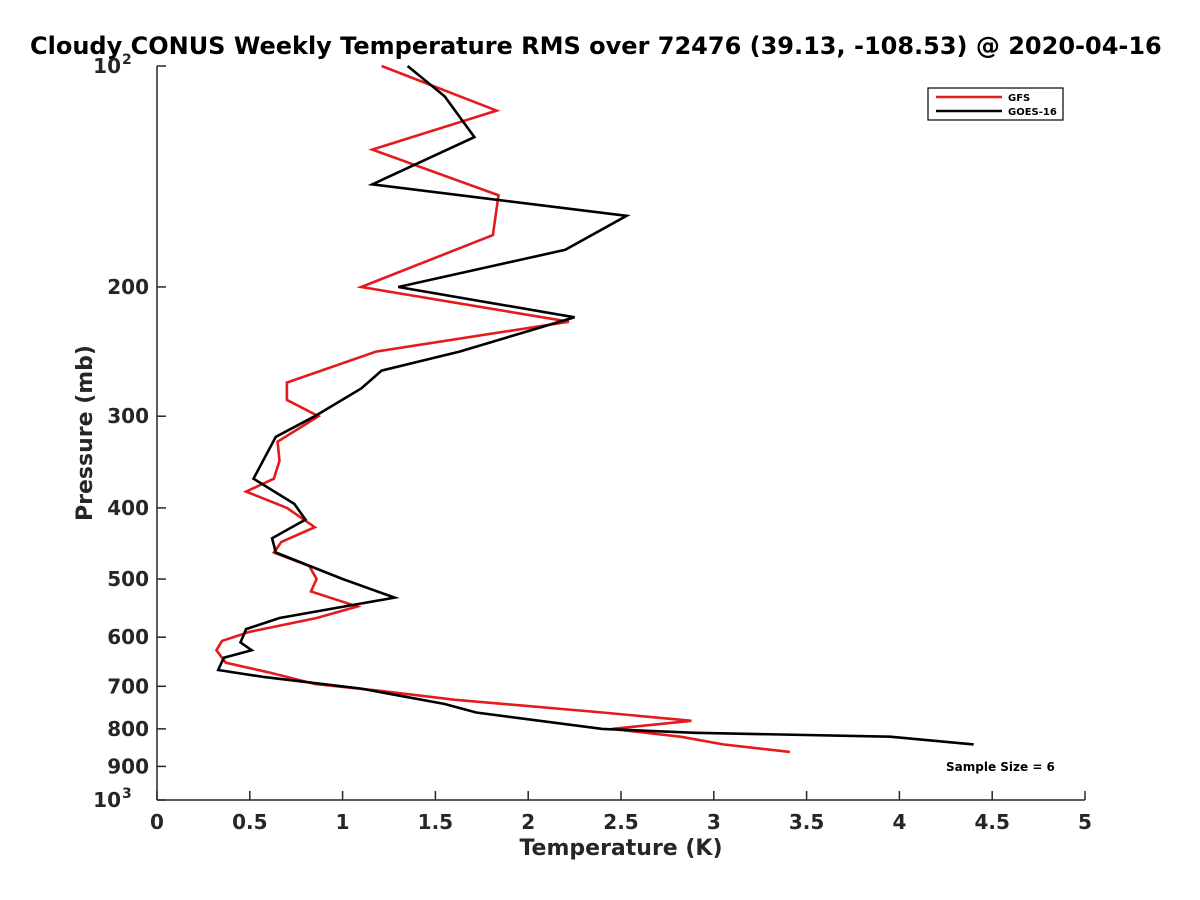  I want to click on x-tick-label: 3.5, so click(806, 822).